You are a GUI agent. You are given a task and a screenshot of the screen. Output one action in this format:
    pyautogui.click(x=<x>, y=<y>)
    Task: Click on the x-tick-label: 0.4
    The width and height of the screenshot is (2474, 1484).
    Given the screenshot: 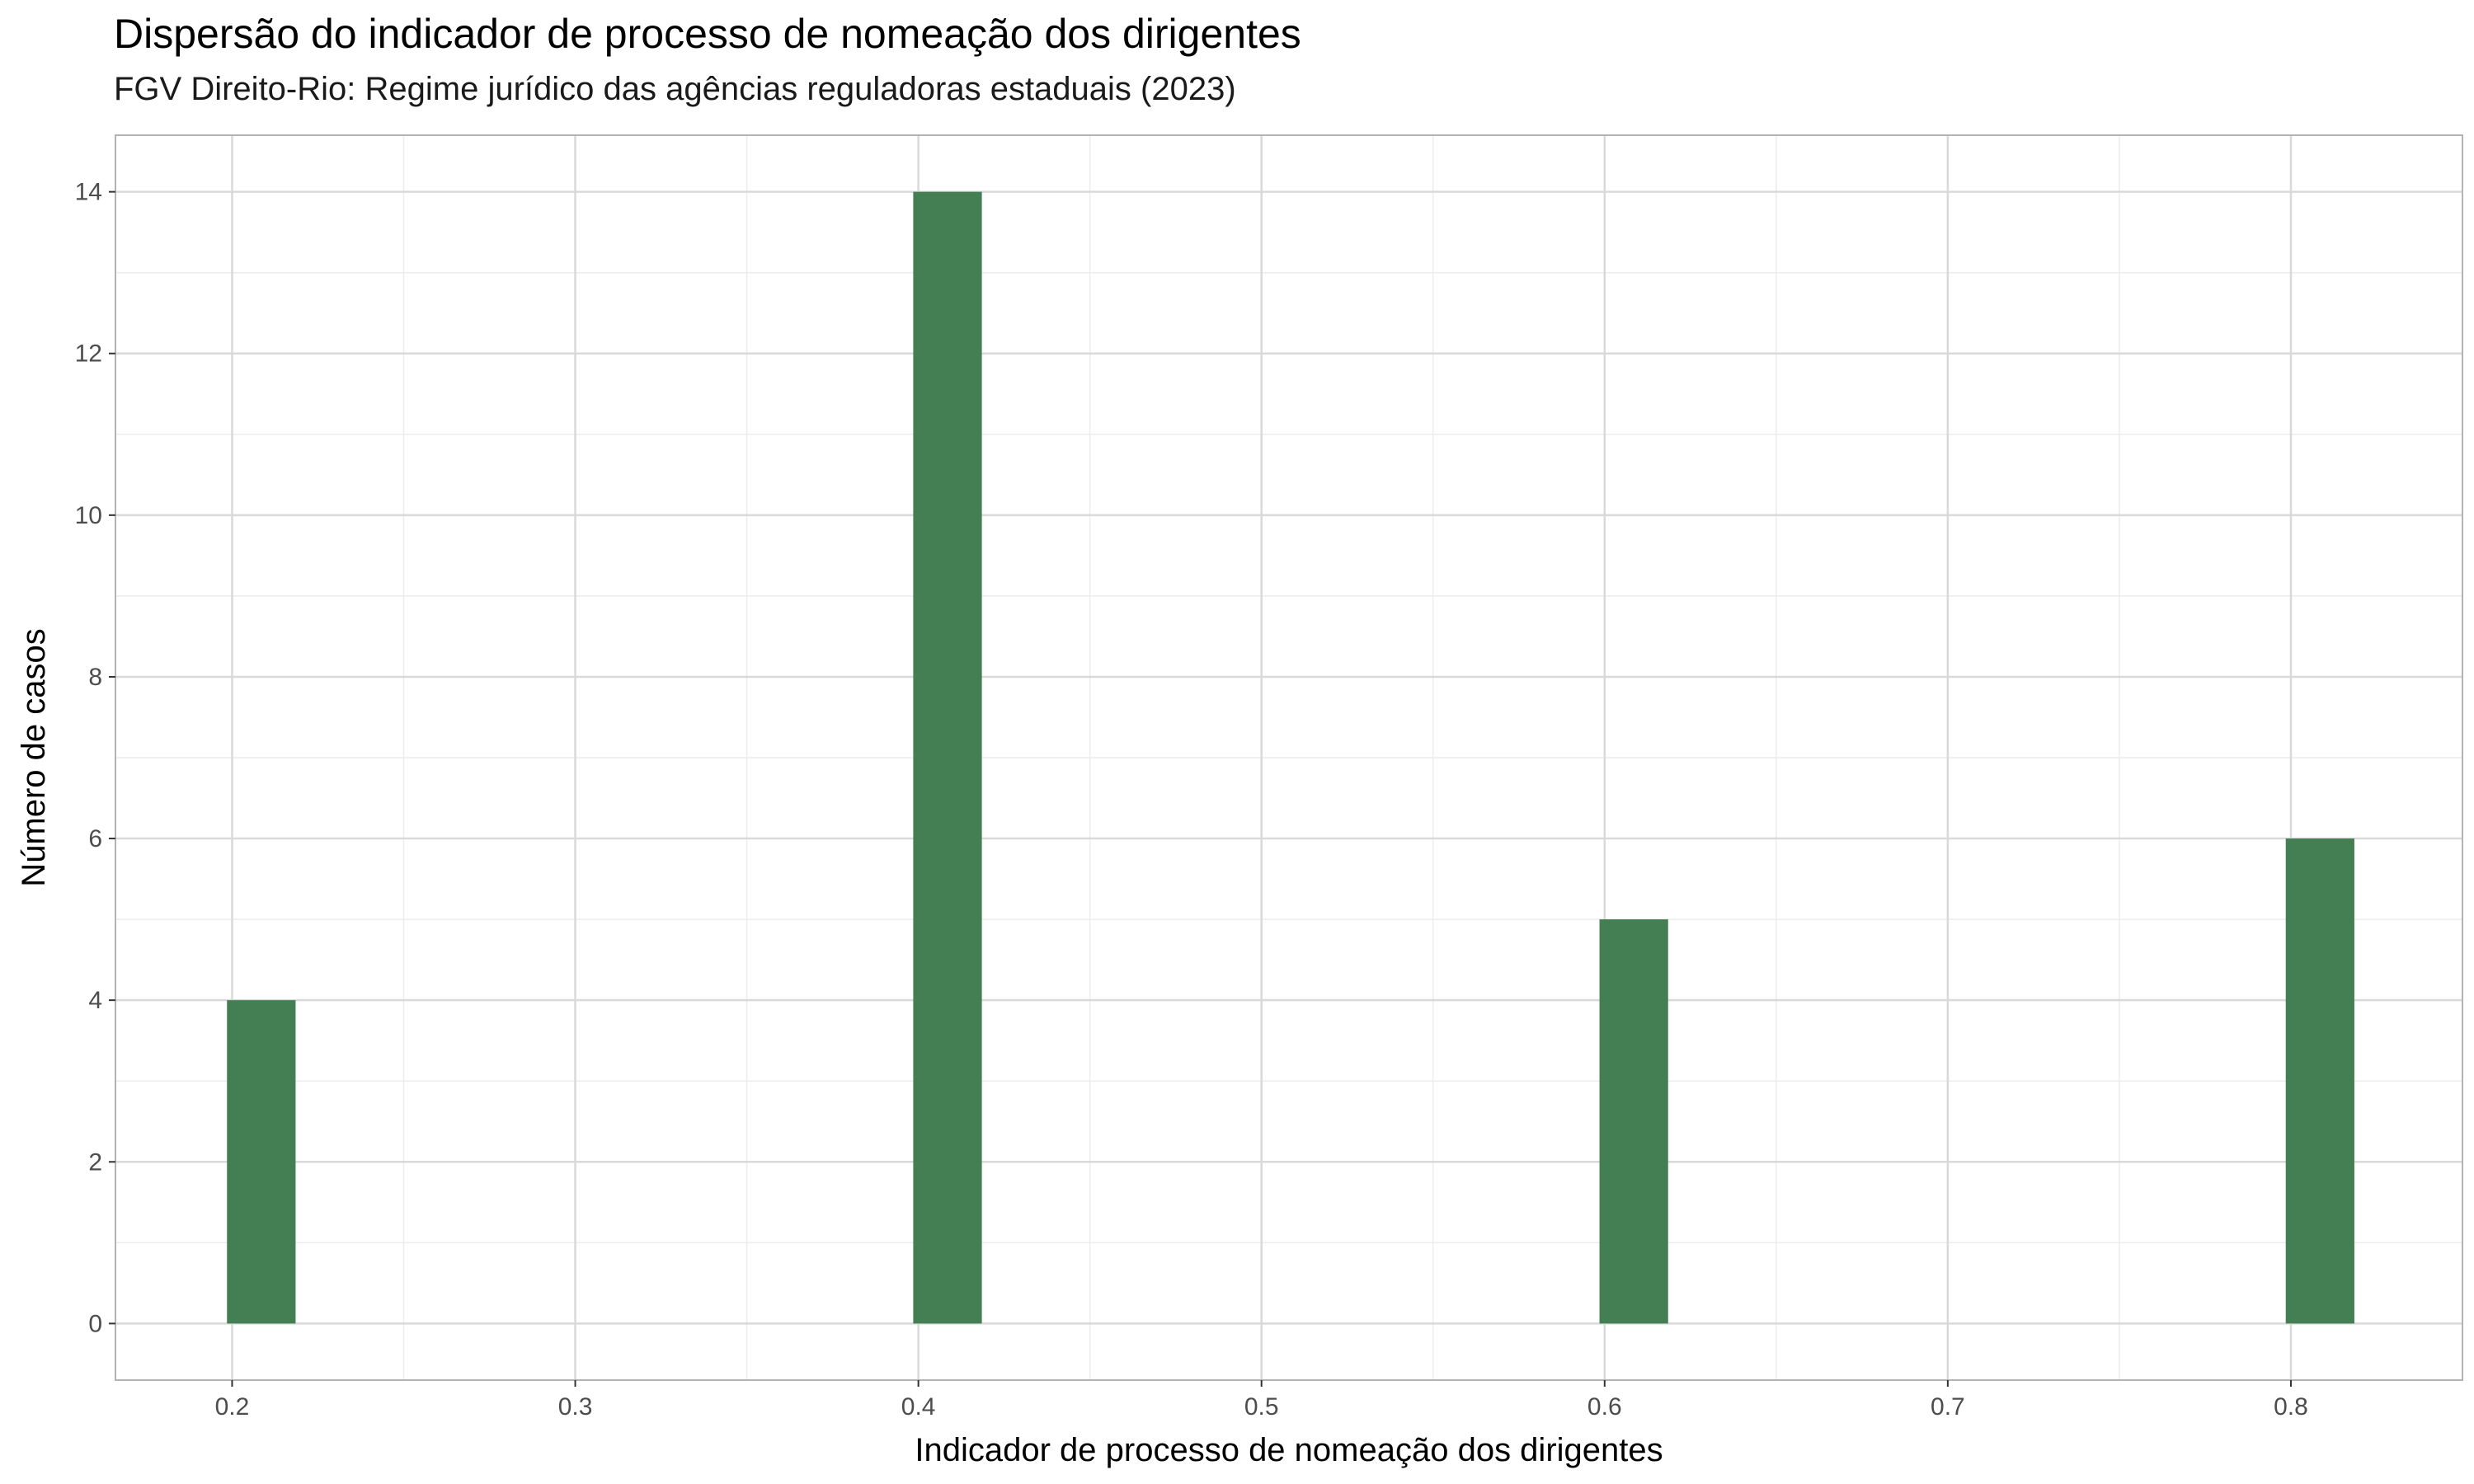 What is the action you would take?
    pyautogui.click(x=918, y=1407)
    